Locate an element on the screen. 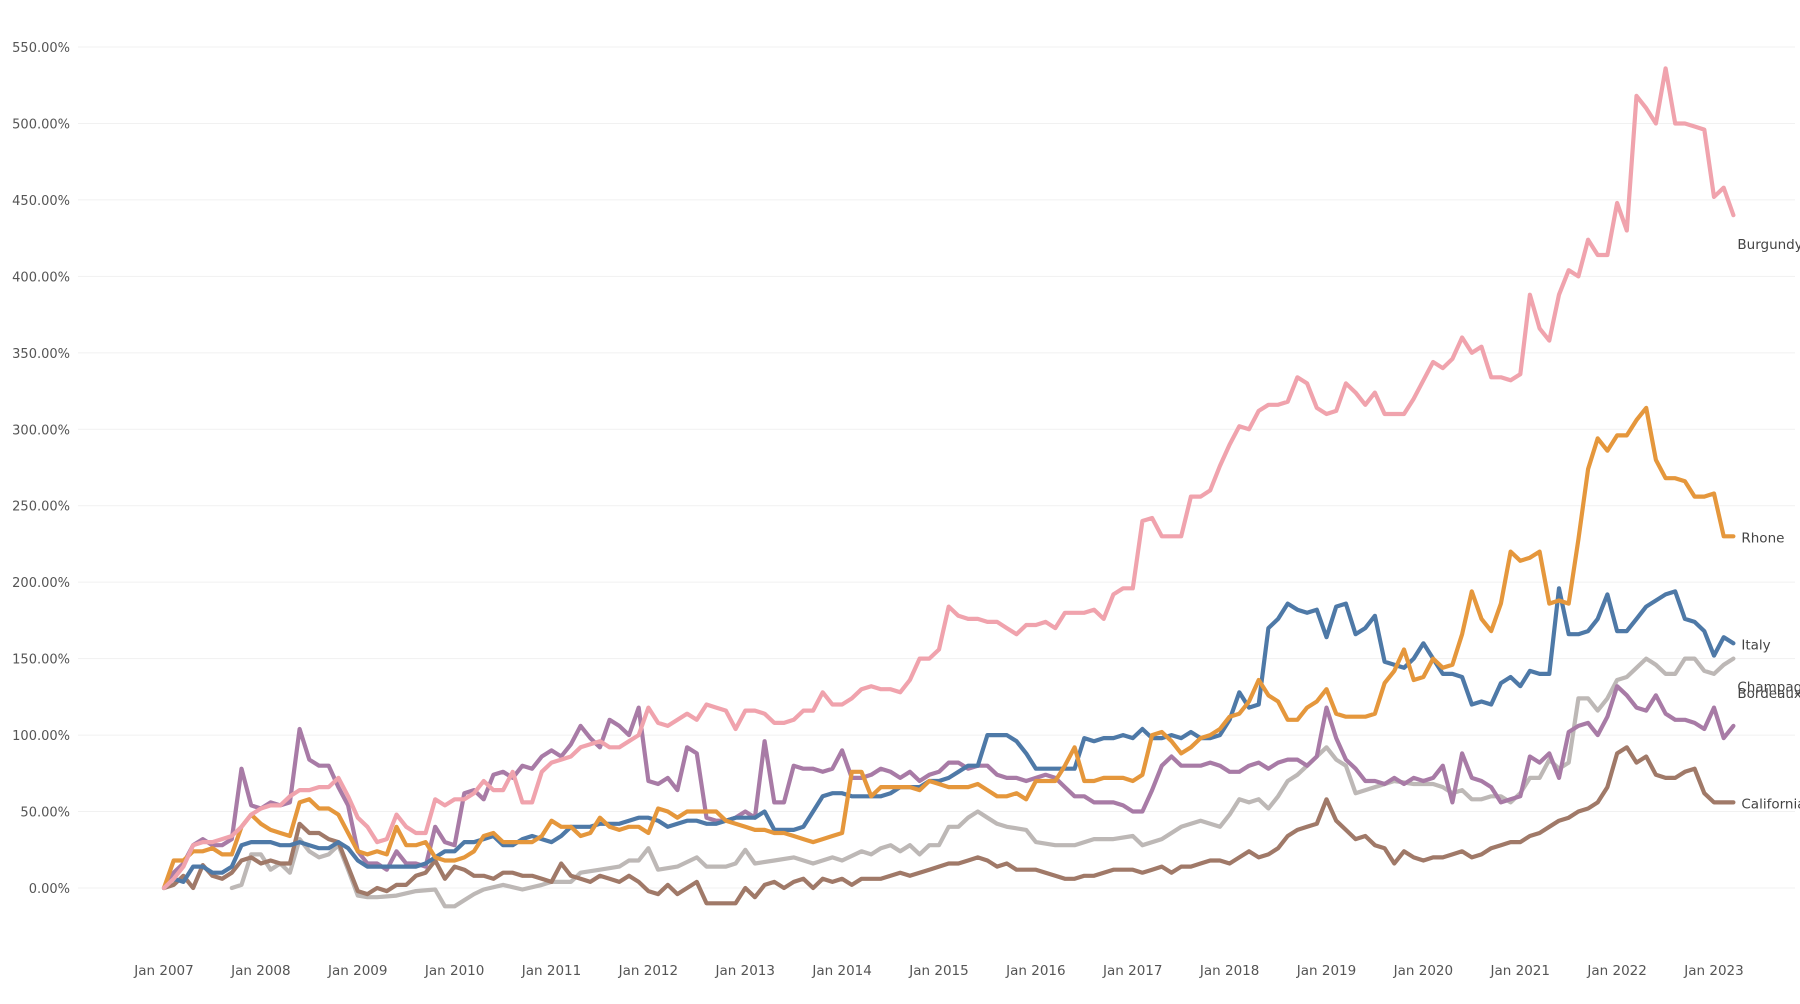 This screenshot has width=1800, height=1004. x-tick-label: Jan 2023 is located at coordinates (1713, 971).